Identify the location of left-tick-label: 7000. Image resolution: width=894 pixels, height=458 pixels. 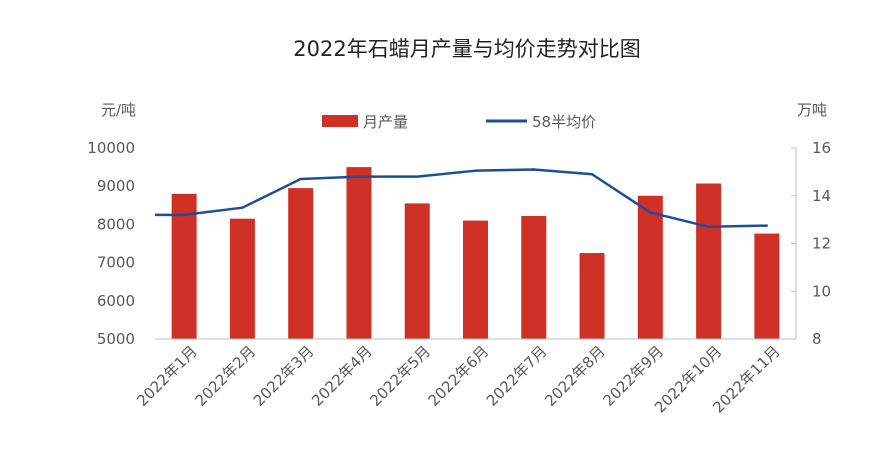
(116, 263).